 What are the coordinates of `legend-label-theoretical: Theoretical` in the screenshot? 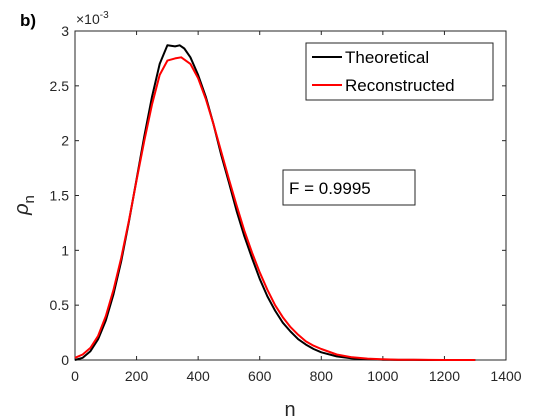 It's located at (387, 57).